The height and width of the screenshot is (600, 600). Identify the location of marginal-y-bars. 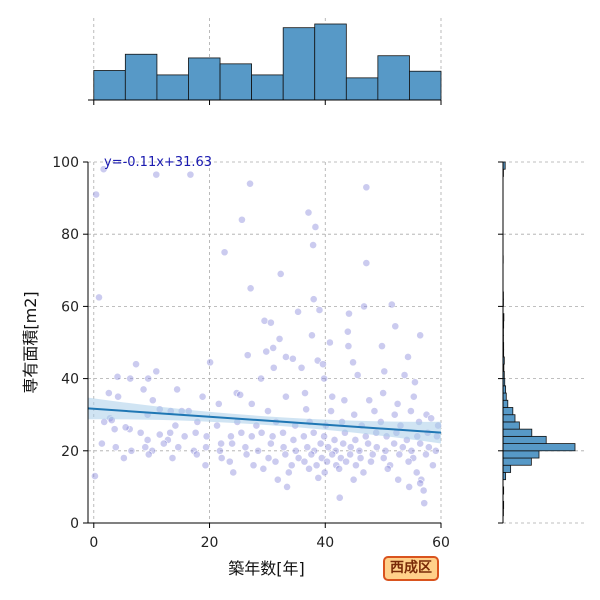
(539, 339).